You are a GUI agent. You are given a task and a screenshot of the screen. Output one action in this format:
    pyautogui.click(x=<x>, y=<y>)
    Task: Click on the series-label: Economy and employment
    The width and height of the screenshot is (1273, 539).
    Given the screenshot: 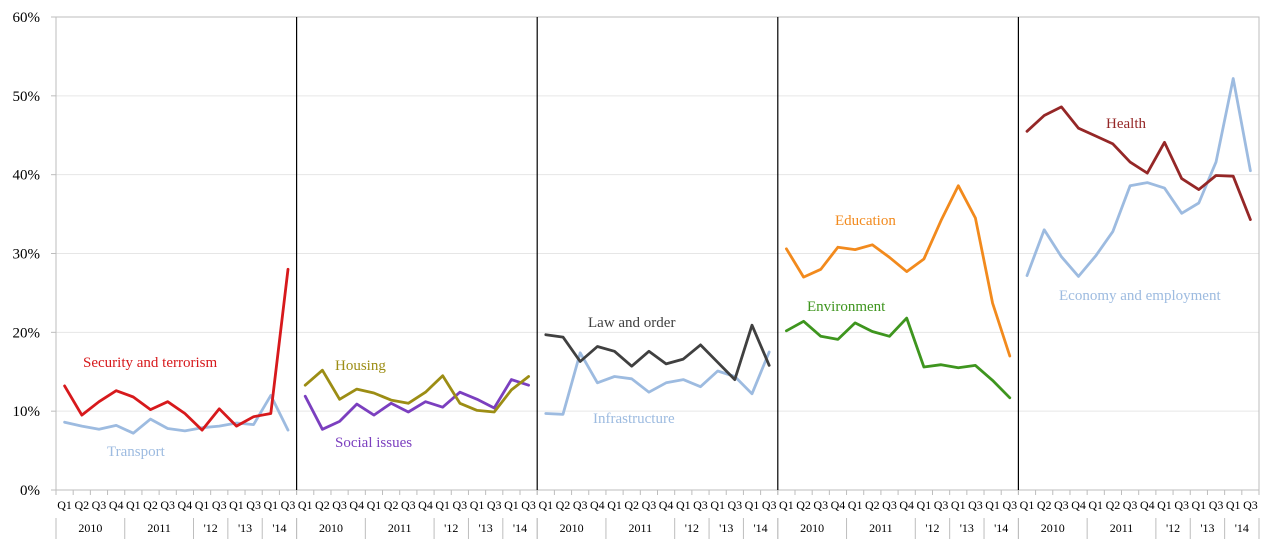 What is the action you would take?
    pyautogui.click(x=1140, y=296)
    